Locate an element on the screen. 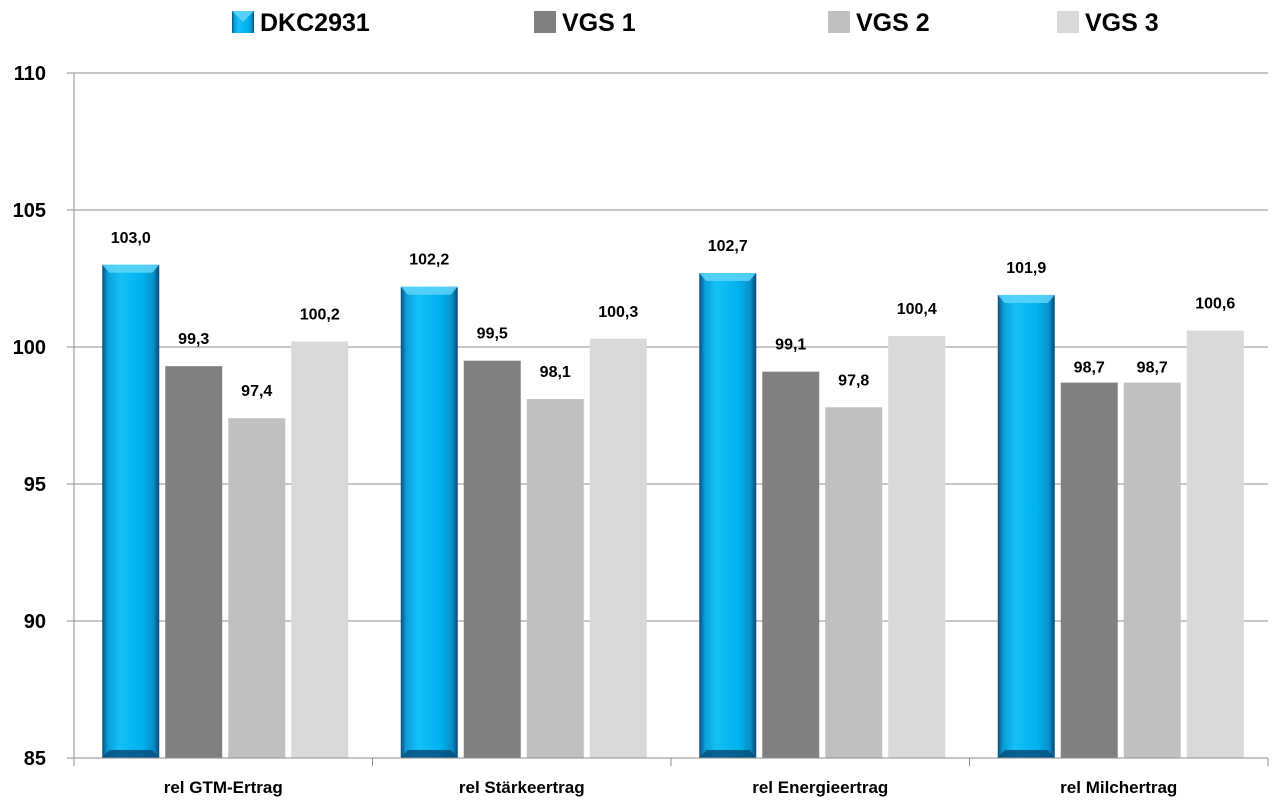  y-tick-label: 105 is located at coordinates (29, 211).